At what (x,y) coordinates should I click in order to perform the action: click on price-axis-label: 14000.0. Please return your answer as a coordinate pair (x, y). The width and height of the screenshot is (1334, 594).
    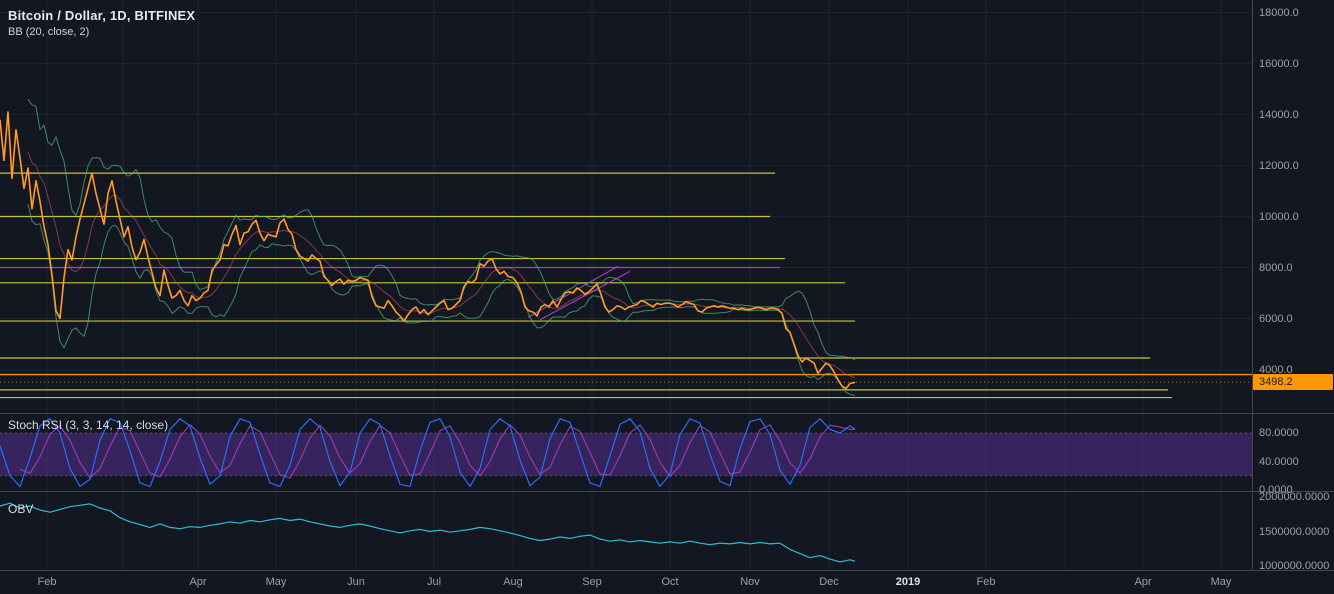
    Looking at the image, I should click on (1279, 114).